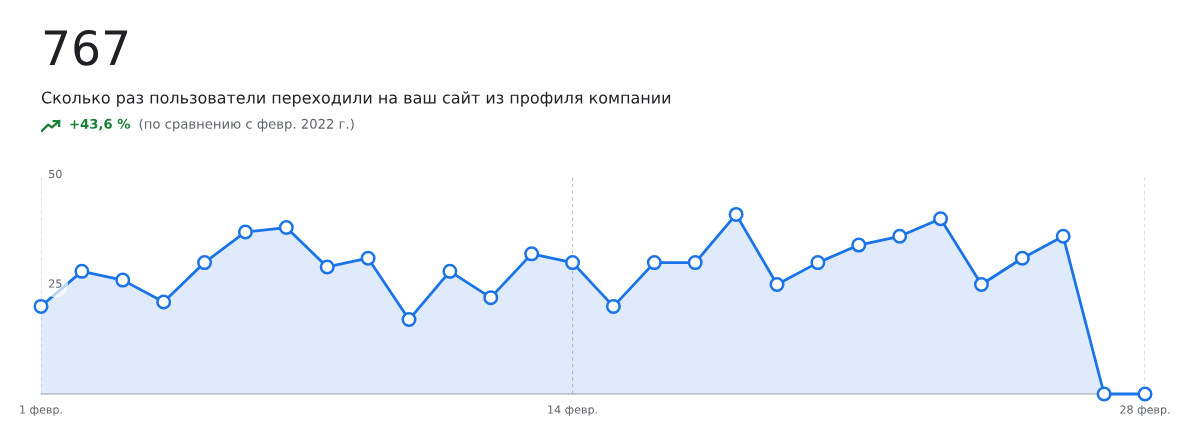 The height and width of the screenshot is (431, 1179). Describe the element at coordinates (246, 125) in the screenshot. I see `text: (по сравнению с февр. 2022 г.)` at that location.